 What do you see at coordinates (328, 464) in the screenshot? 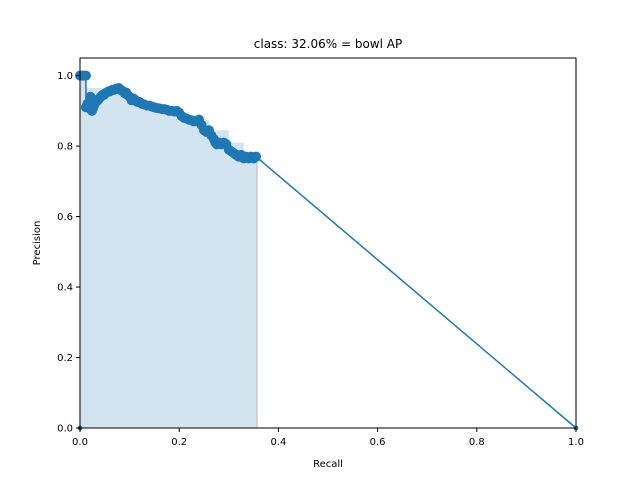
I see `x-axis-label: Recall` at bounding box center [328, 464].